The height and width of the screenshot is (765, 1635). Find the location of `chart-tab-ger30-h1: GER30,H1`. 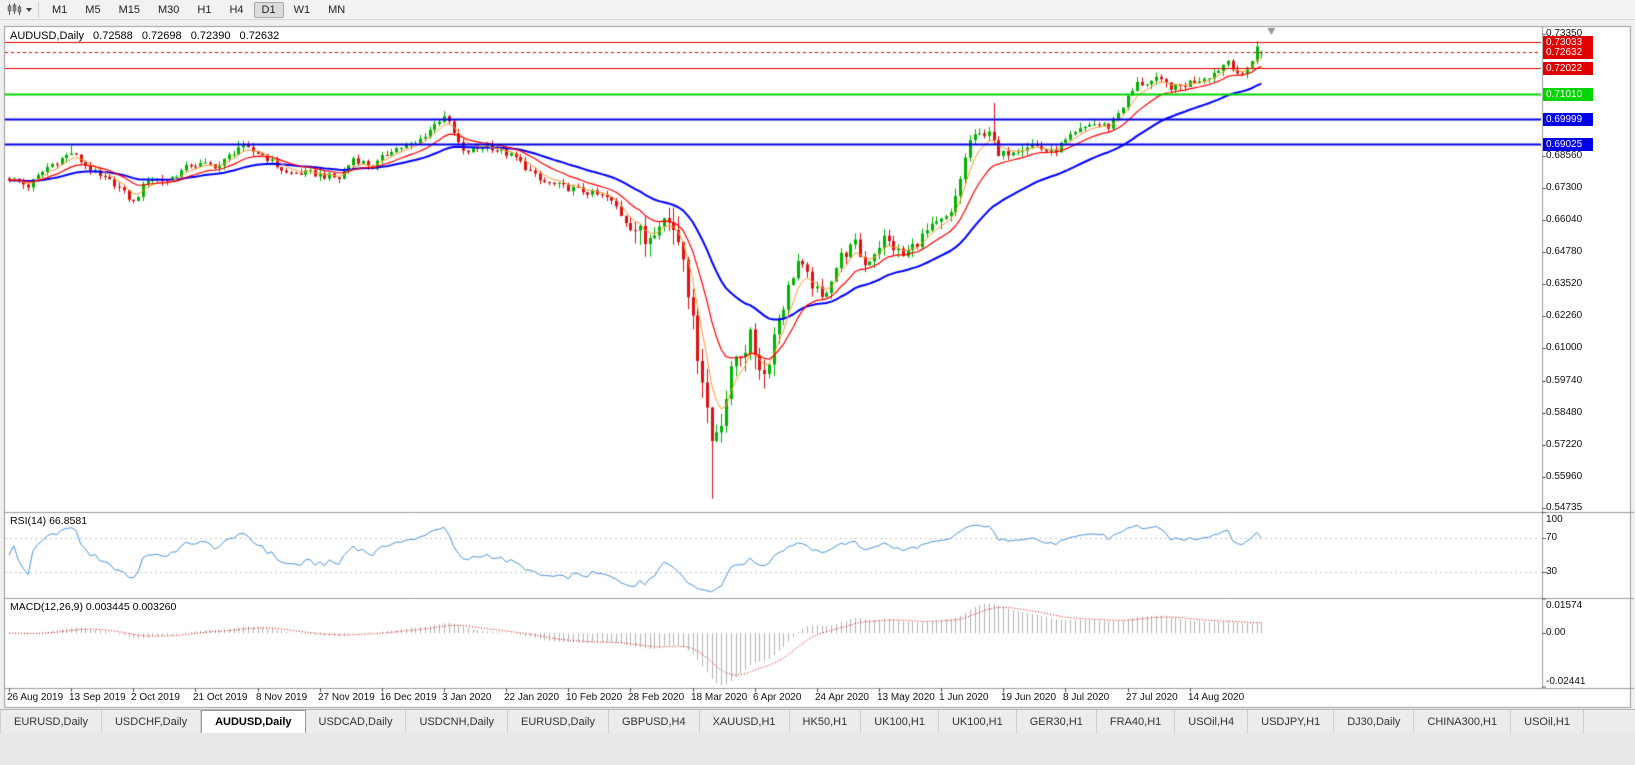

chart-tab-ger30-h1: GER30,H1 is located at coordinates (1057, 721).